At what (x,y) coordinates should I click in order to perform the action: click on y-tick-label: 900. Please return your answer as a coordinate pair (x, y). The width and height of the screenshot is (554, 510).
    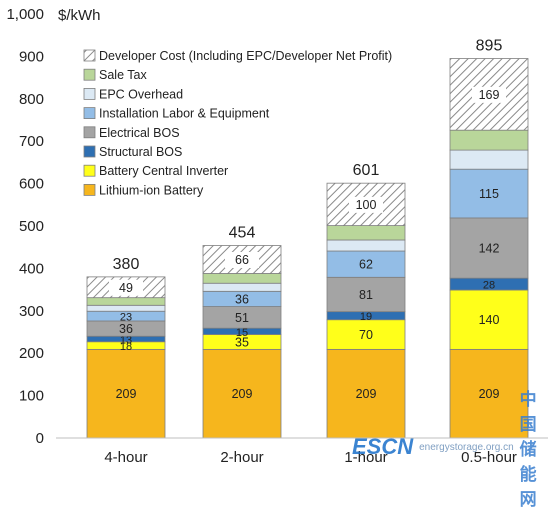
    Looking at the image, I should click on (31, 56).